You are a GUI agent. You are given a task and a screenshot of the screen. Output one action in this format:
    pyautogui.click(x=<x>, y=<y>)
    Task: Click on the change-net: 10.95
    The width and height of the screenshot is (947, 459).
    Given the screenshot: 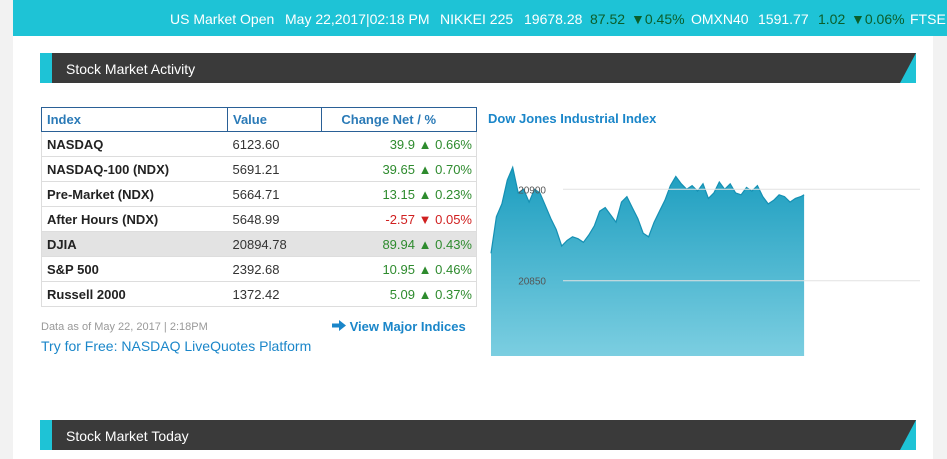 What is the action you would take?
    pyautogui.click(x=398, y=269)
    